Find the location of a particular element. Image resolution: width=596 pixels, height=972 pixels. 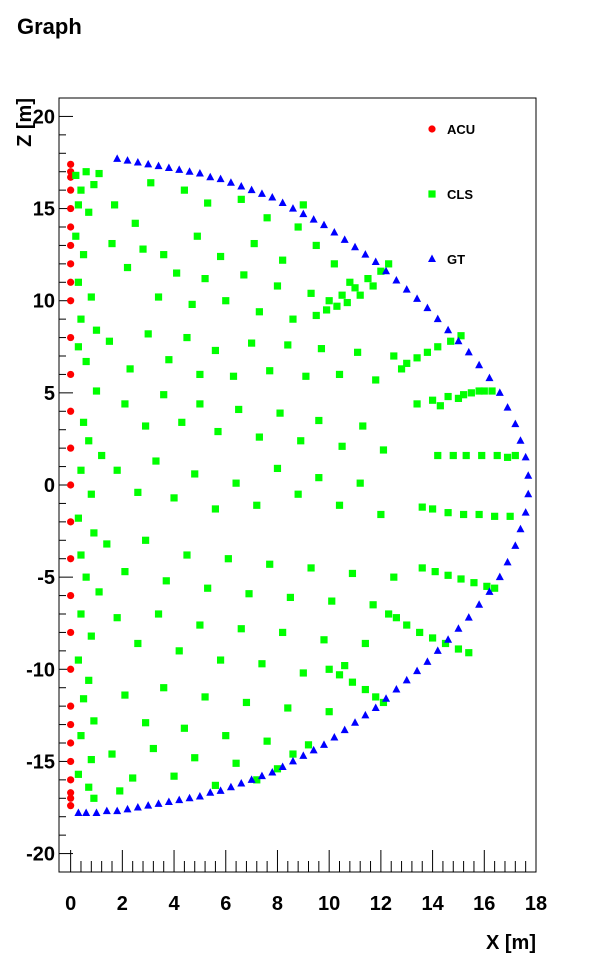

x-tick-label: 18 is located at coordinates (536, 904).